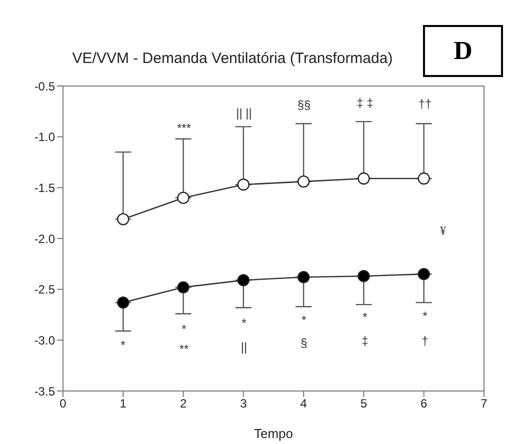 Image resolution: width=513 pixels, height=444 pixels. I want to click on annotation: †, so click(425, 341).